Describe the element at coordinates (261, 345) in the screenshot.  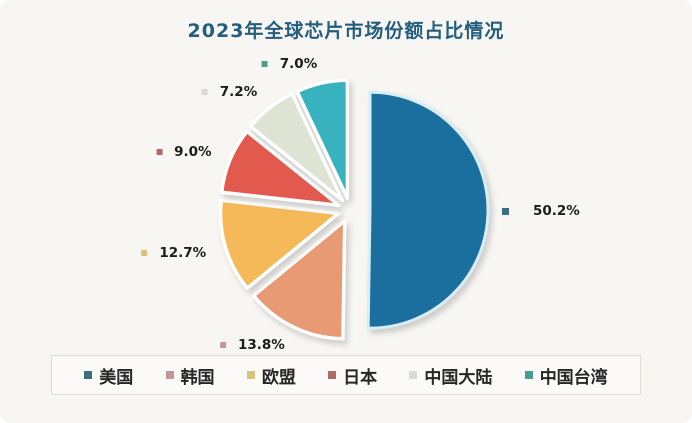
I see `slice-label-text-1: 13.8%` at that location.